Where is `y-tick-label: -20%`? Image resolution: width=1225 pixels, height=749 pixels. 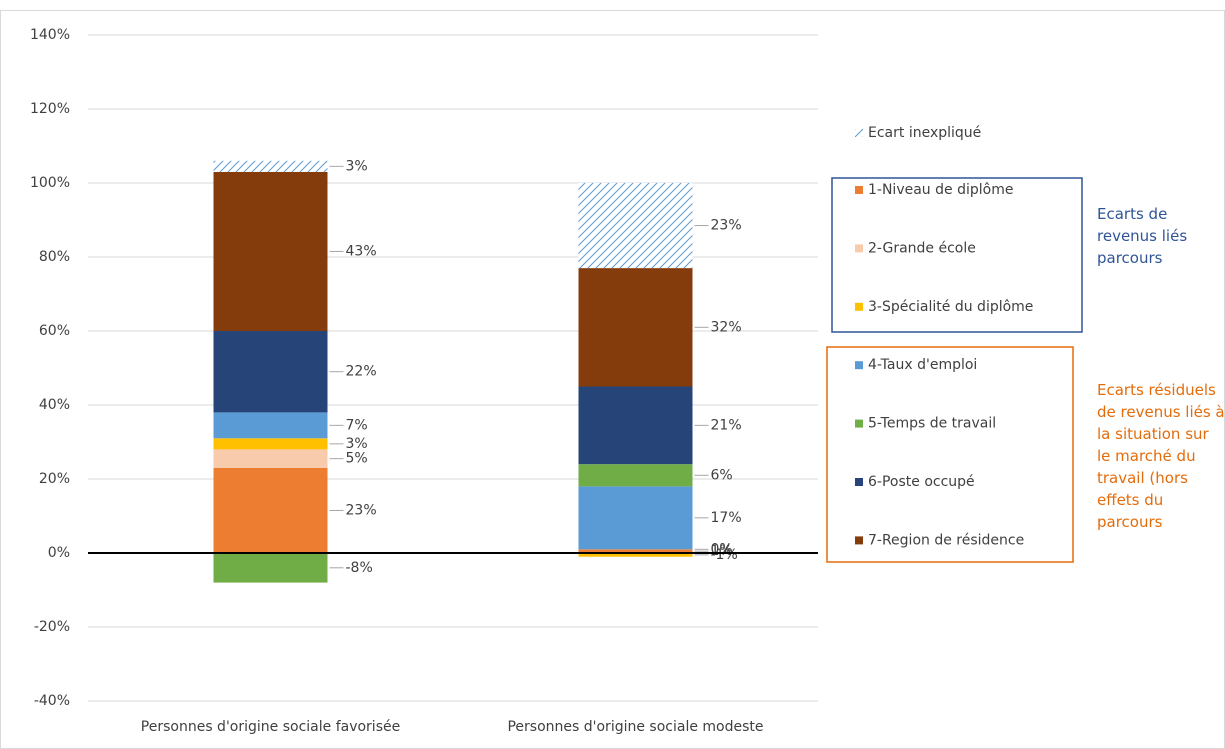 y-tick-label: -20% is located at coordinates (52, 627).